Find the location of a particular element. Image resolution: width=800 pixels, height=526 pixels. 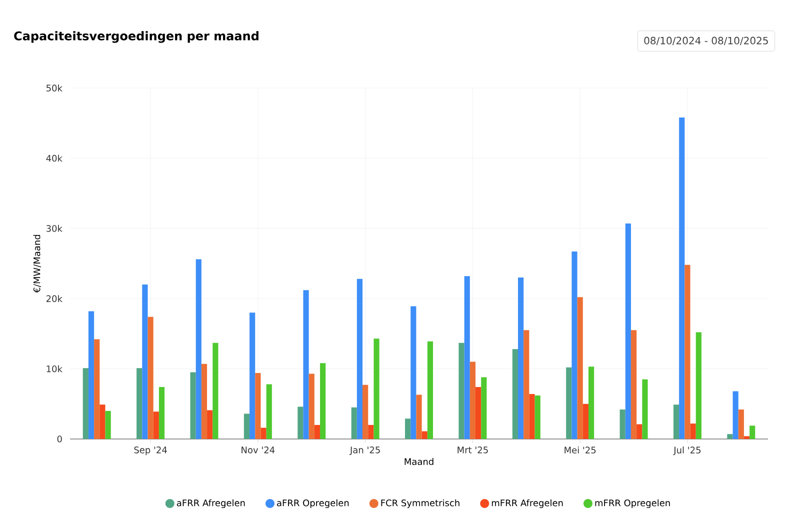

legend-label: FCR Symmetrisch is located at coordinates (420, 503).